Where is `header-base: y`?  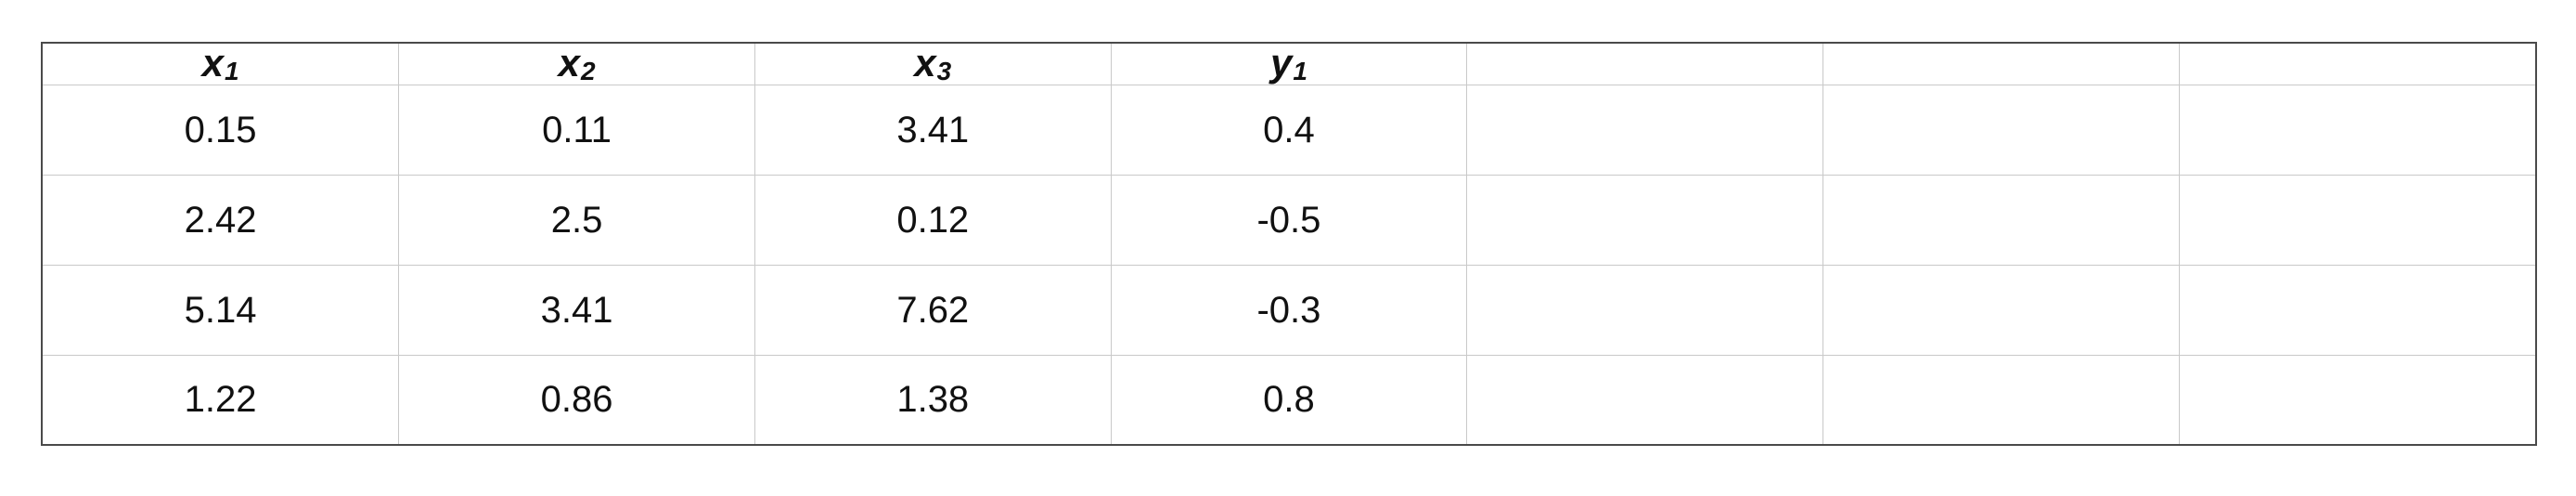
header-base: y is located at coordinates (1281, 63).